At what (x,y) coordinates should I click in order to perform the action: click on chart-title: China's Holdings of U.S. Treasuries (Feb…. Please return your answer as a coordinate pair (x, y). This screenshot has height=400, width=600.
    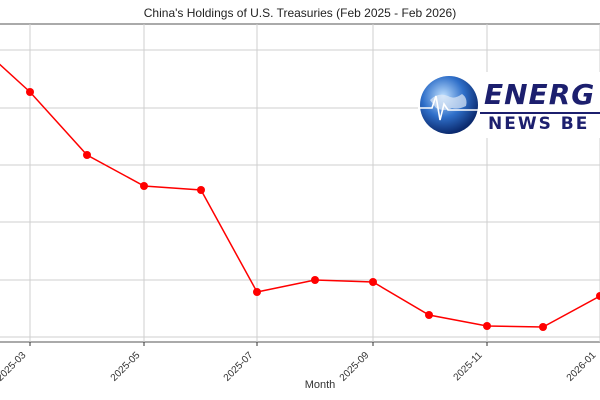
    Looking at the image, I should click on (300, 13).